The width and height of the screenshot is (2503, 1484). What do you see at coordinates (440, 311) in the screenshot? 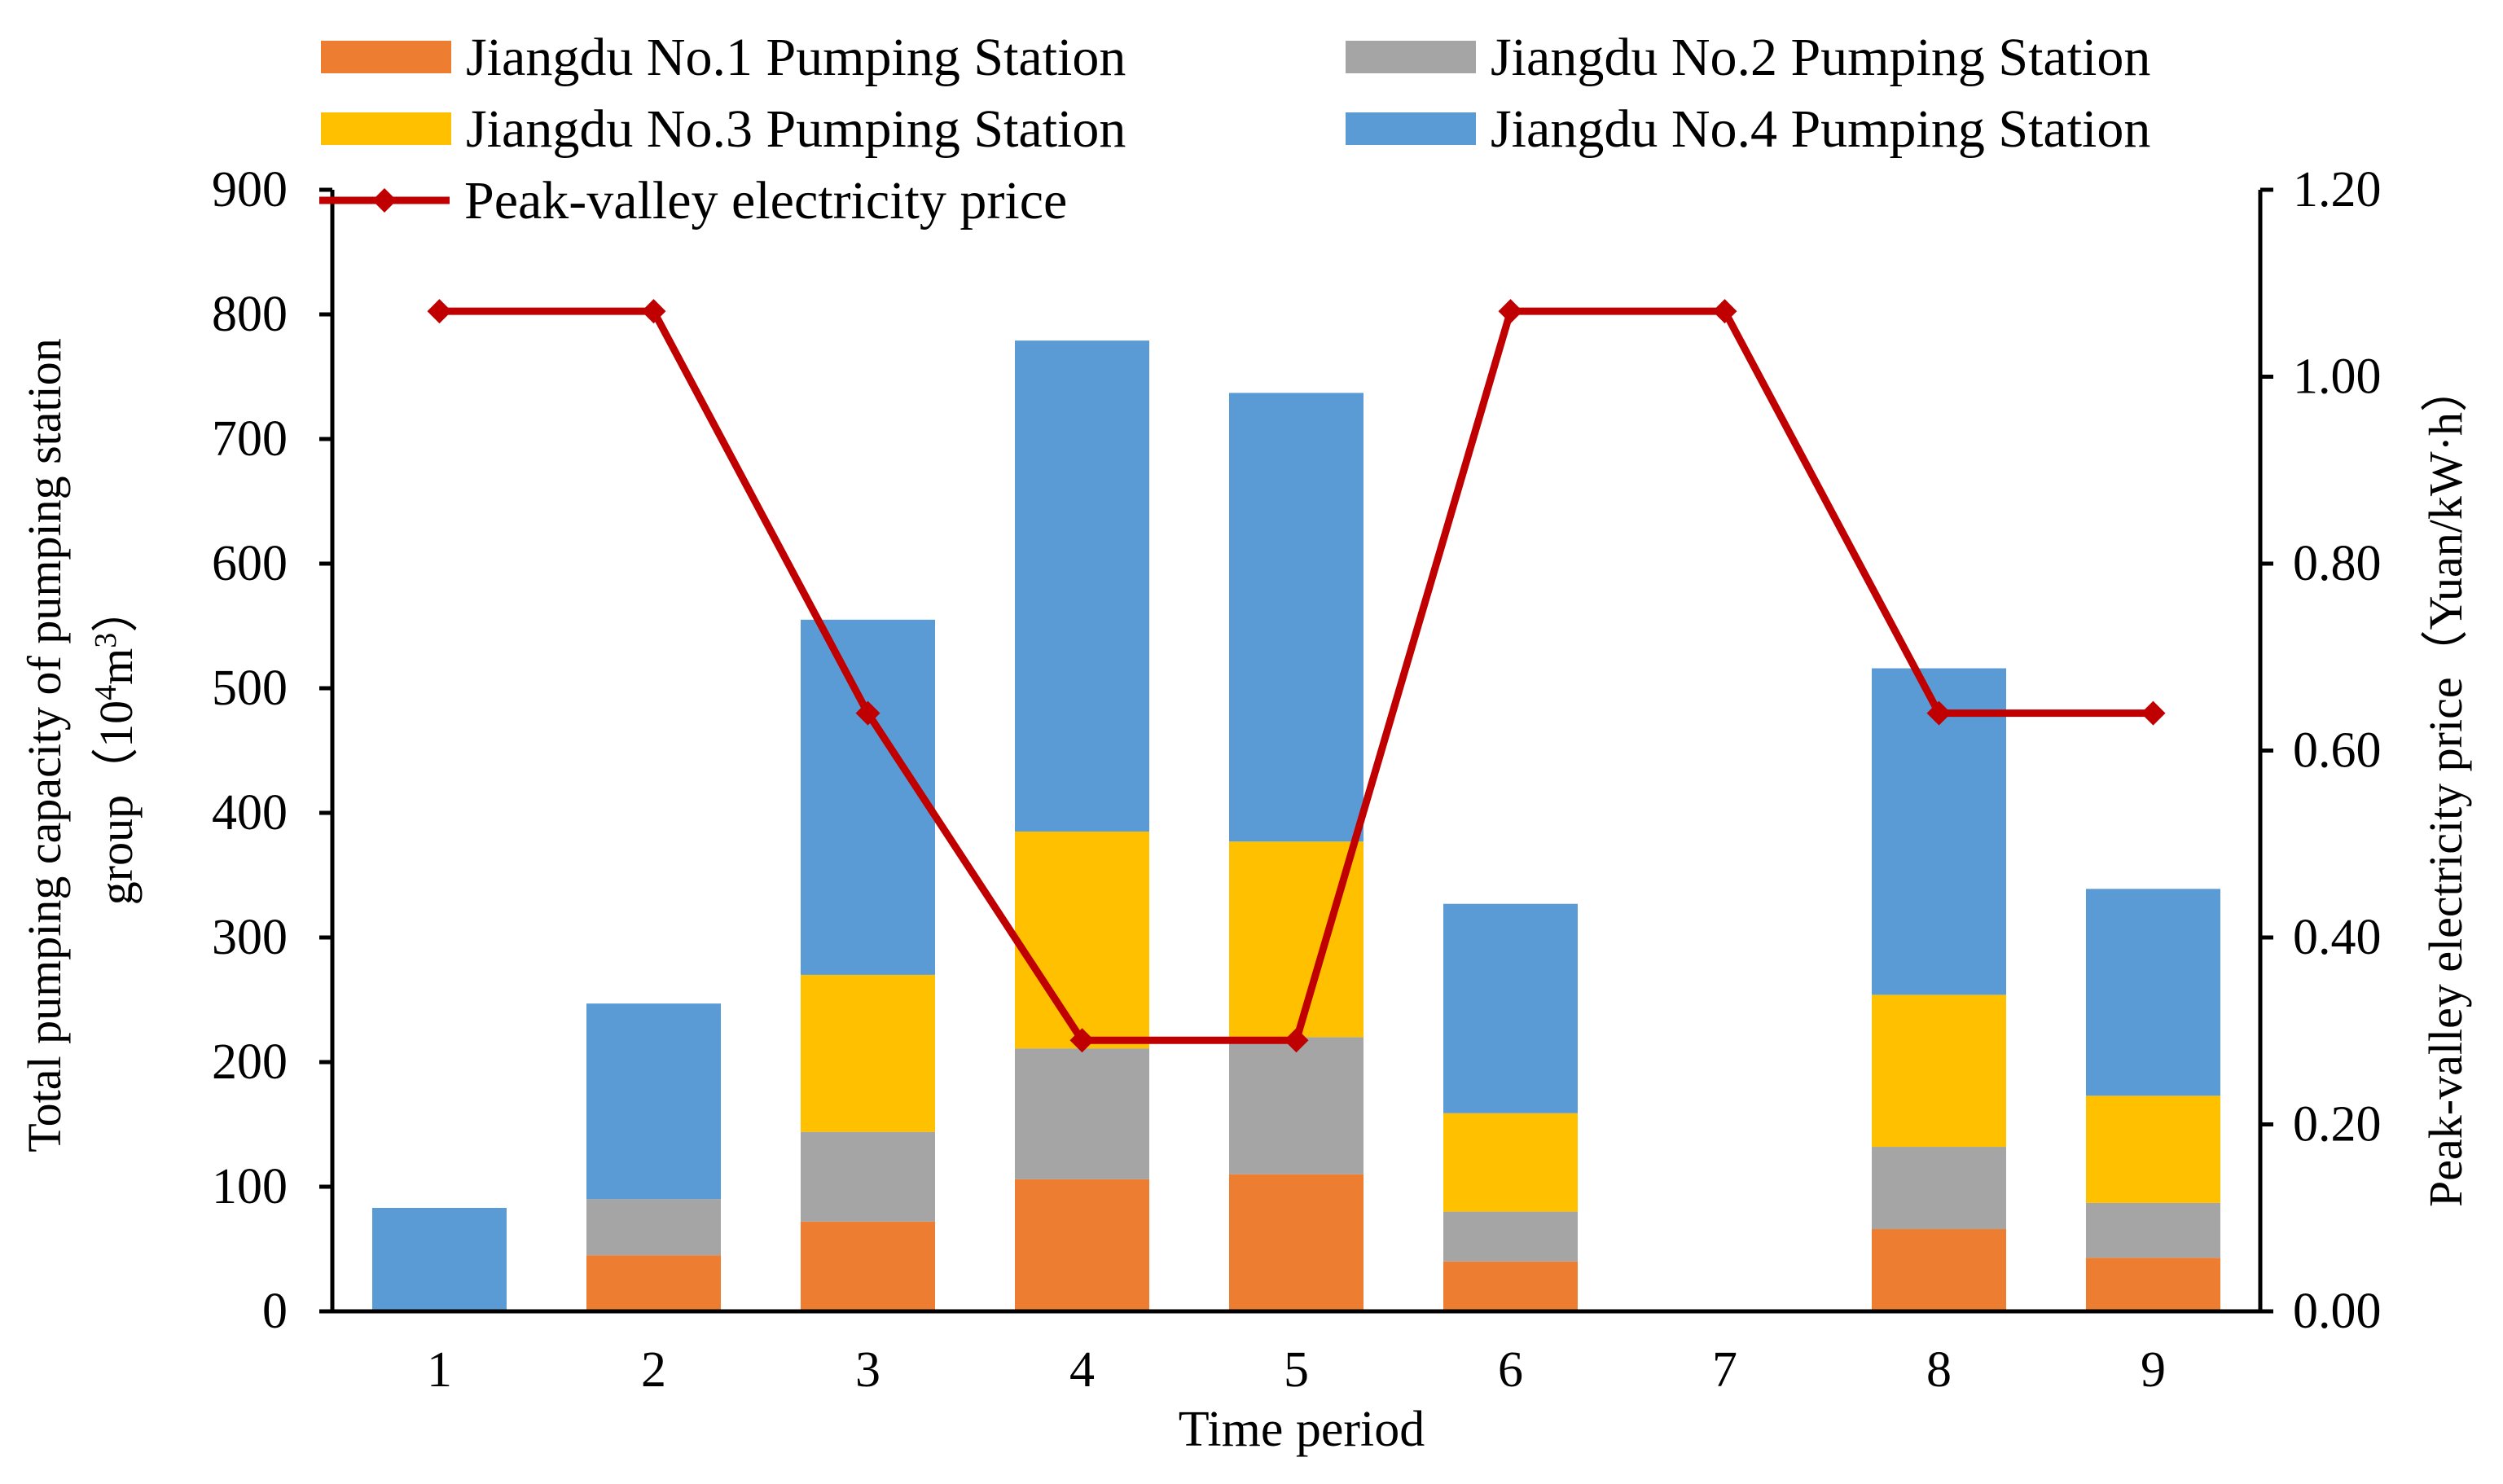
I see `price-point-period1` at bounding box center [440, 311].